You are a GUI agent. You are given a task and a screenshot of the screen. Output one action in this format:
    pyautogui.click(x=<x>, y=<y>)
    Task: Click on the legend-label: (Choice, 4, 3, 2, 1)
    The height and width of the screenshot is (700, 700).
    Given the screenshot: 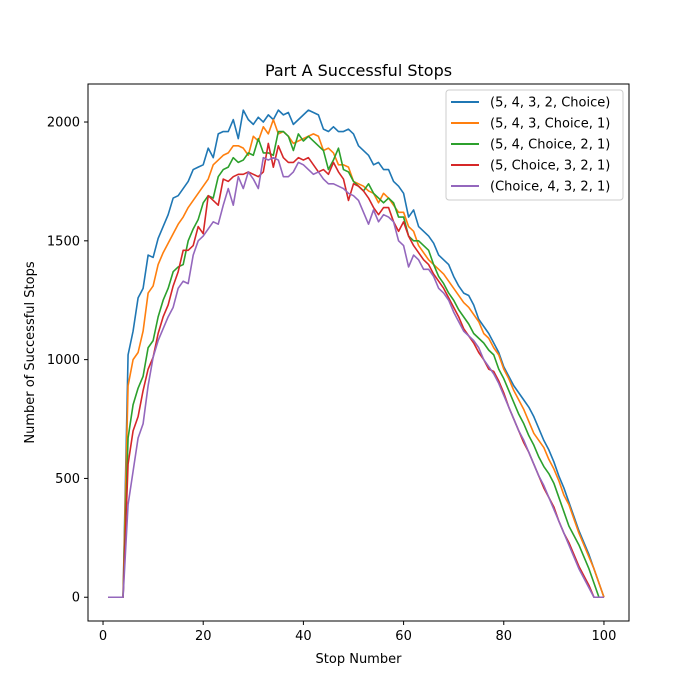 What is the action you would take?
    pyautogui.click(x=550, y=187)
    